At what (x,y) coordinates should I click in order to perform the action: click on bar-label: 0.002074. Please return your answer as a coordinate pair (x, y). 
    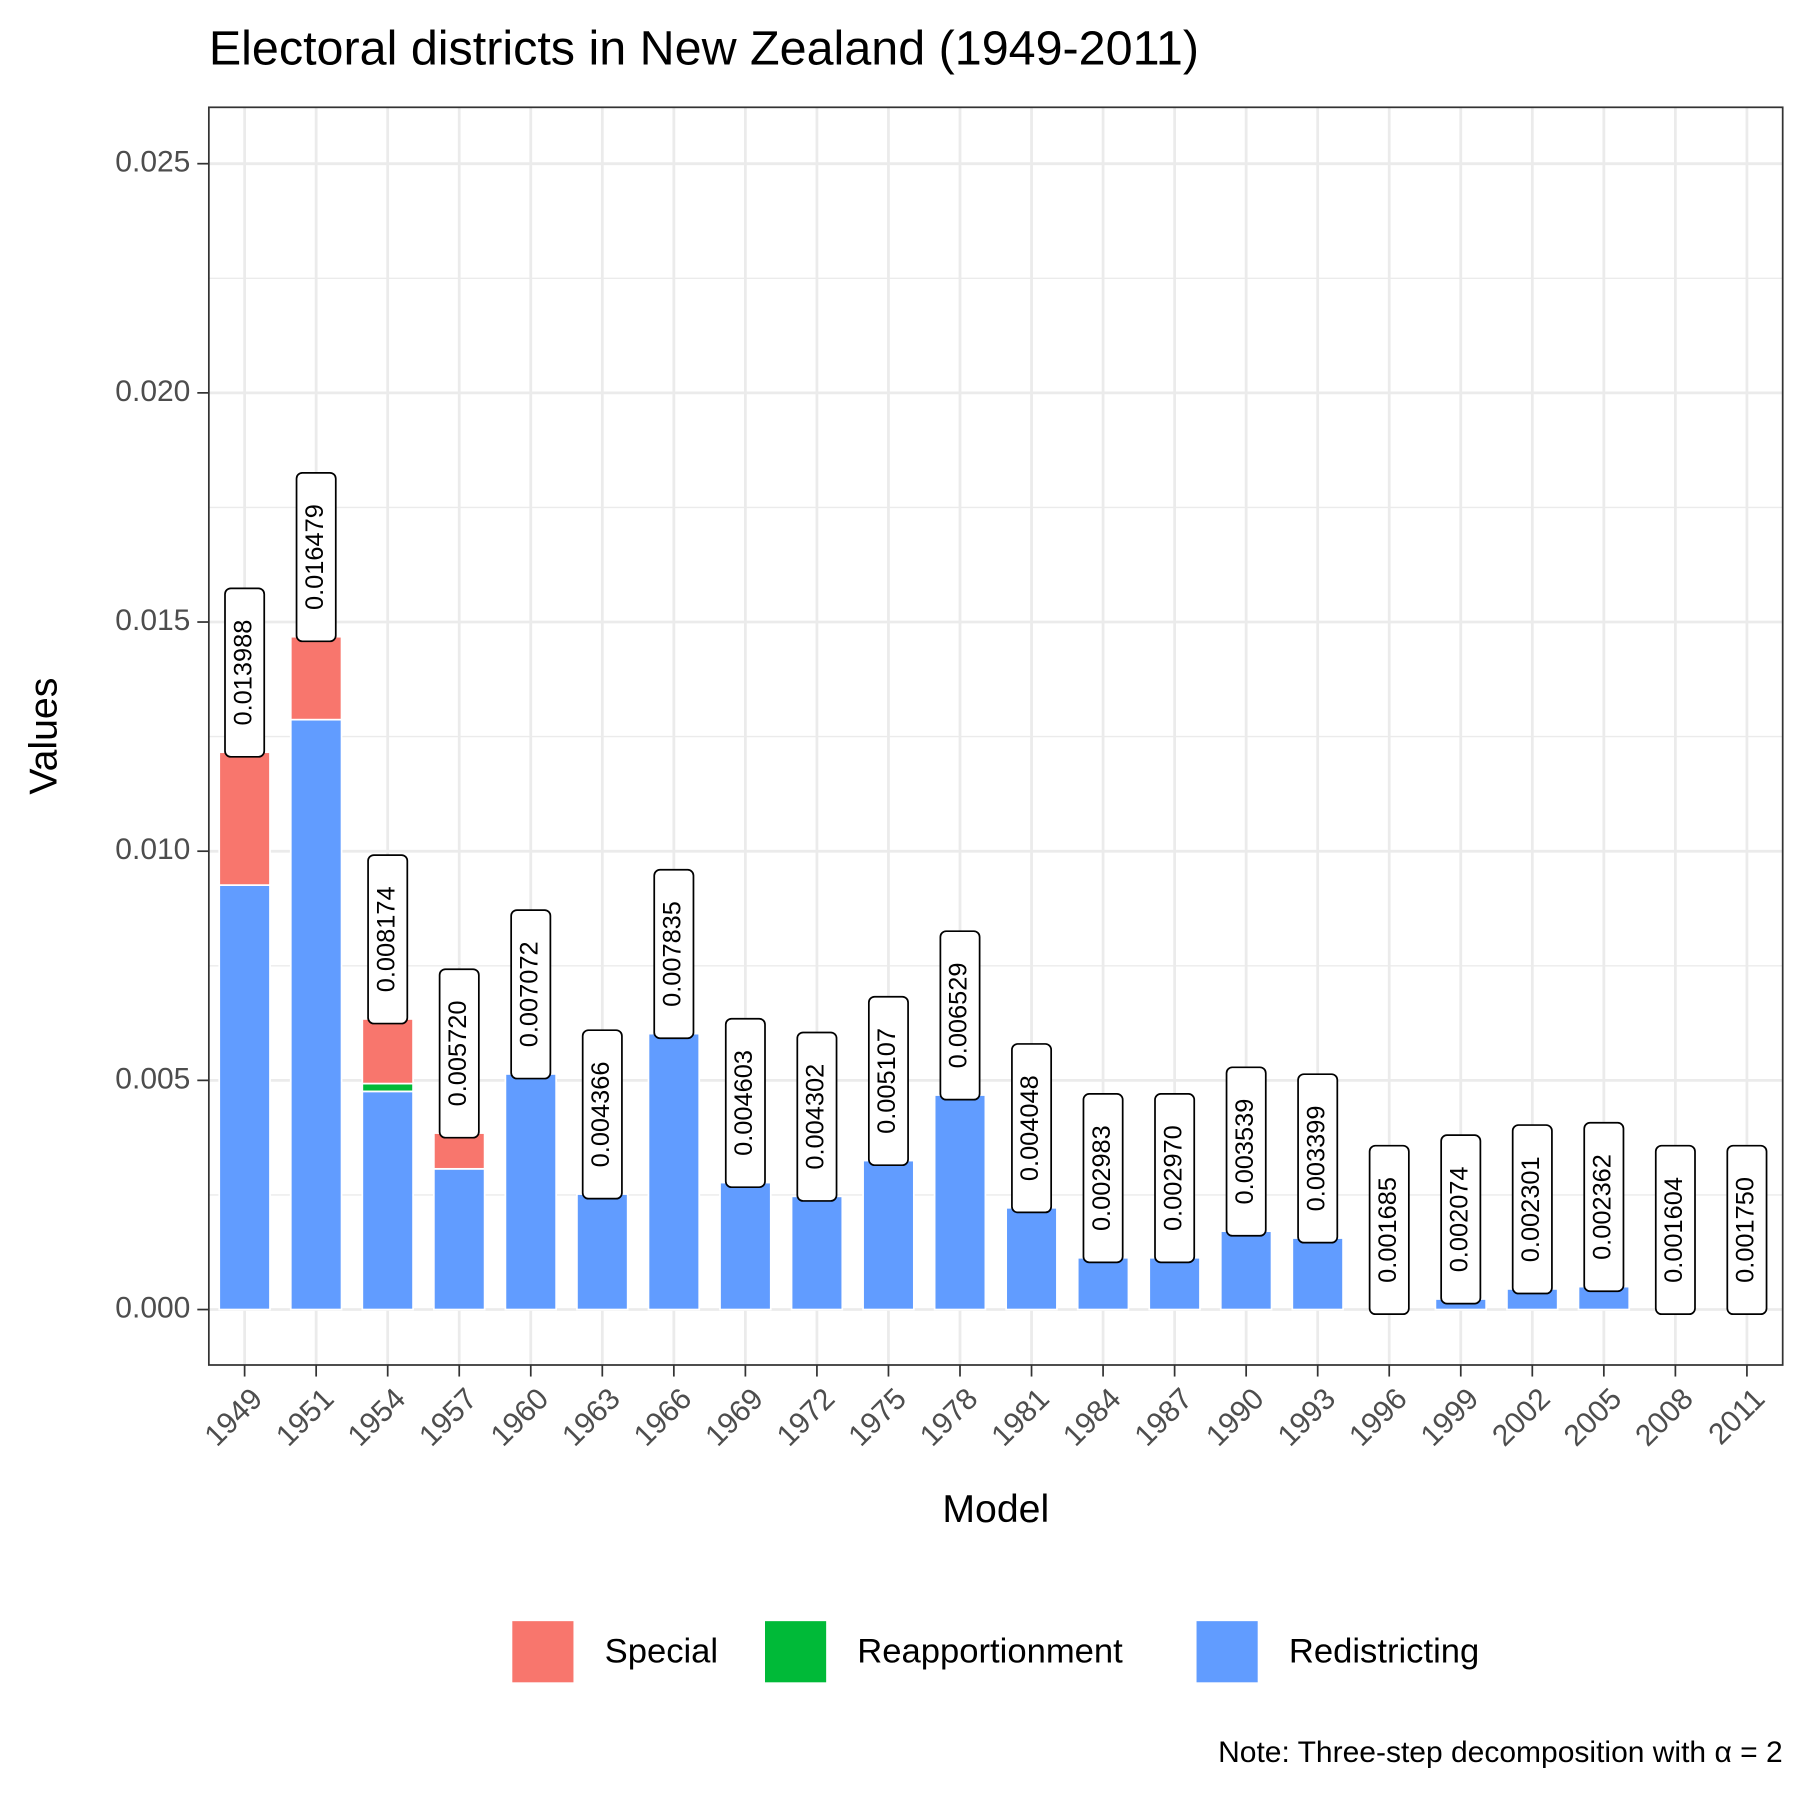
    Looking at the image, I should click on (1461, 1219).